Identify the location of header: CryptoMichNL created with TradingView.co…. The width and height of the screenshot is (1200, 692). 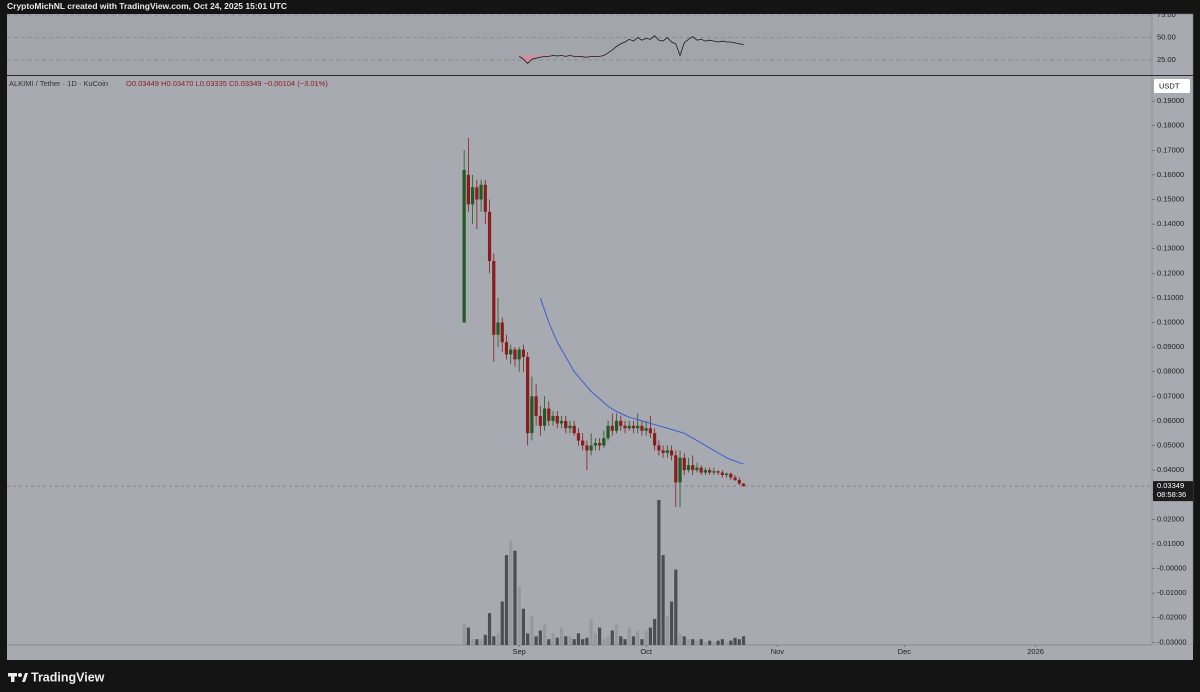
(147, 6).